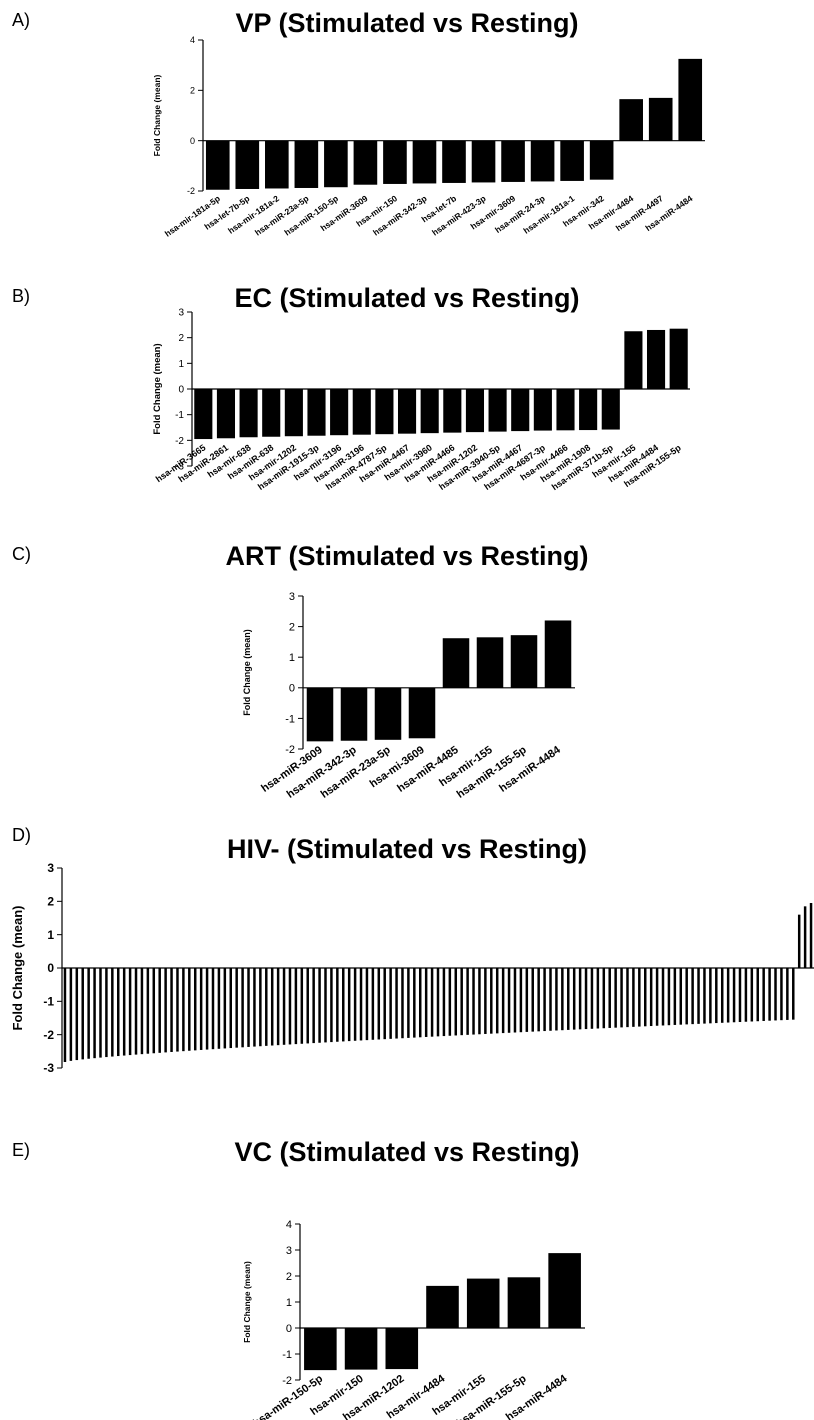  Describe the element at coordinates (179, 467) in the screenshot. I see `y-tick-label: -3` at that location.